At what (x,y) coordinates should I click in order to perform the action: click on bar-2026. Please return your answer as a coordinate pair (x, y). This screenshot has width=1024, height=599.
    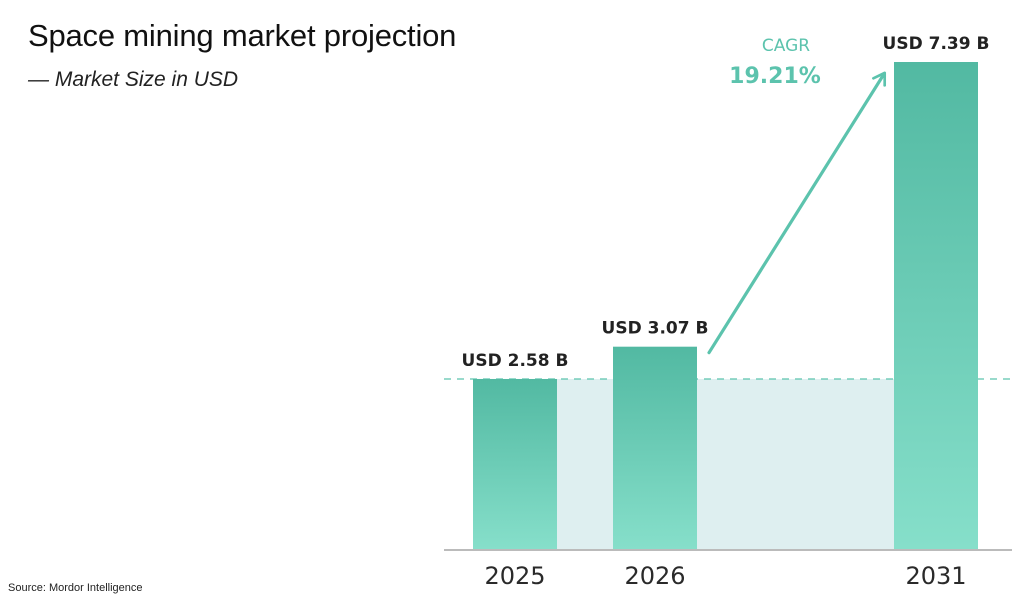
    Looking at the image, I should click on (655, 447).